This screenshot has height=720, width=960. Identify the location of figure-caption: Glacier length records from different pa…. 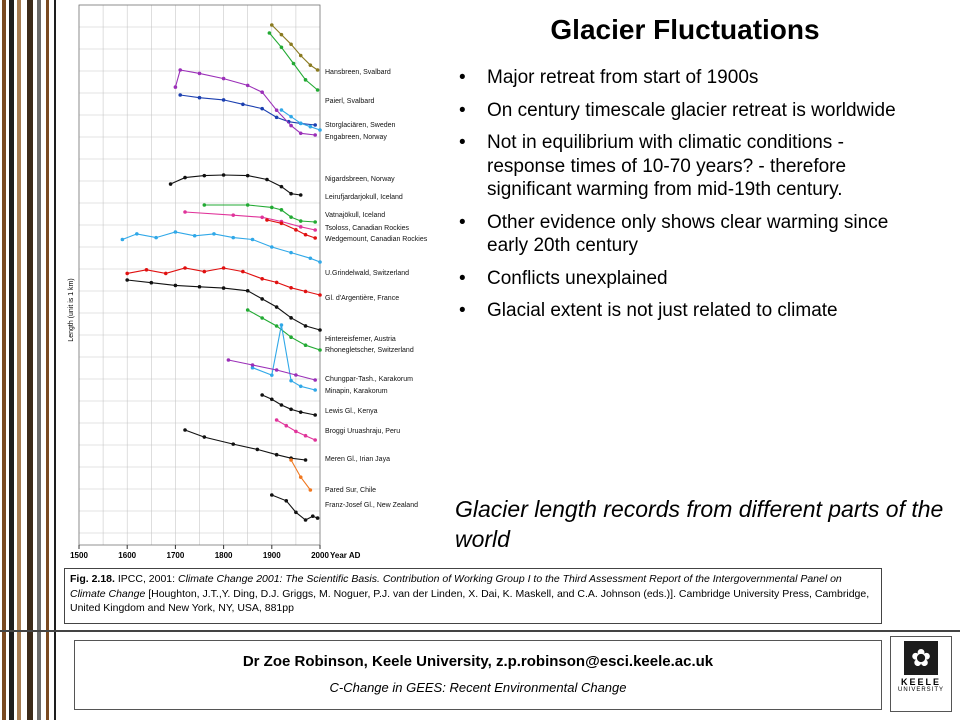
(699, 524).